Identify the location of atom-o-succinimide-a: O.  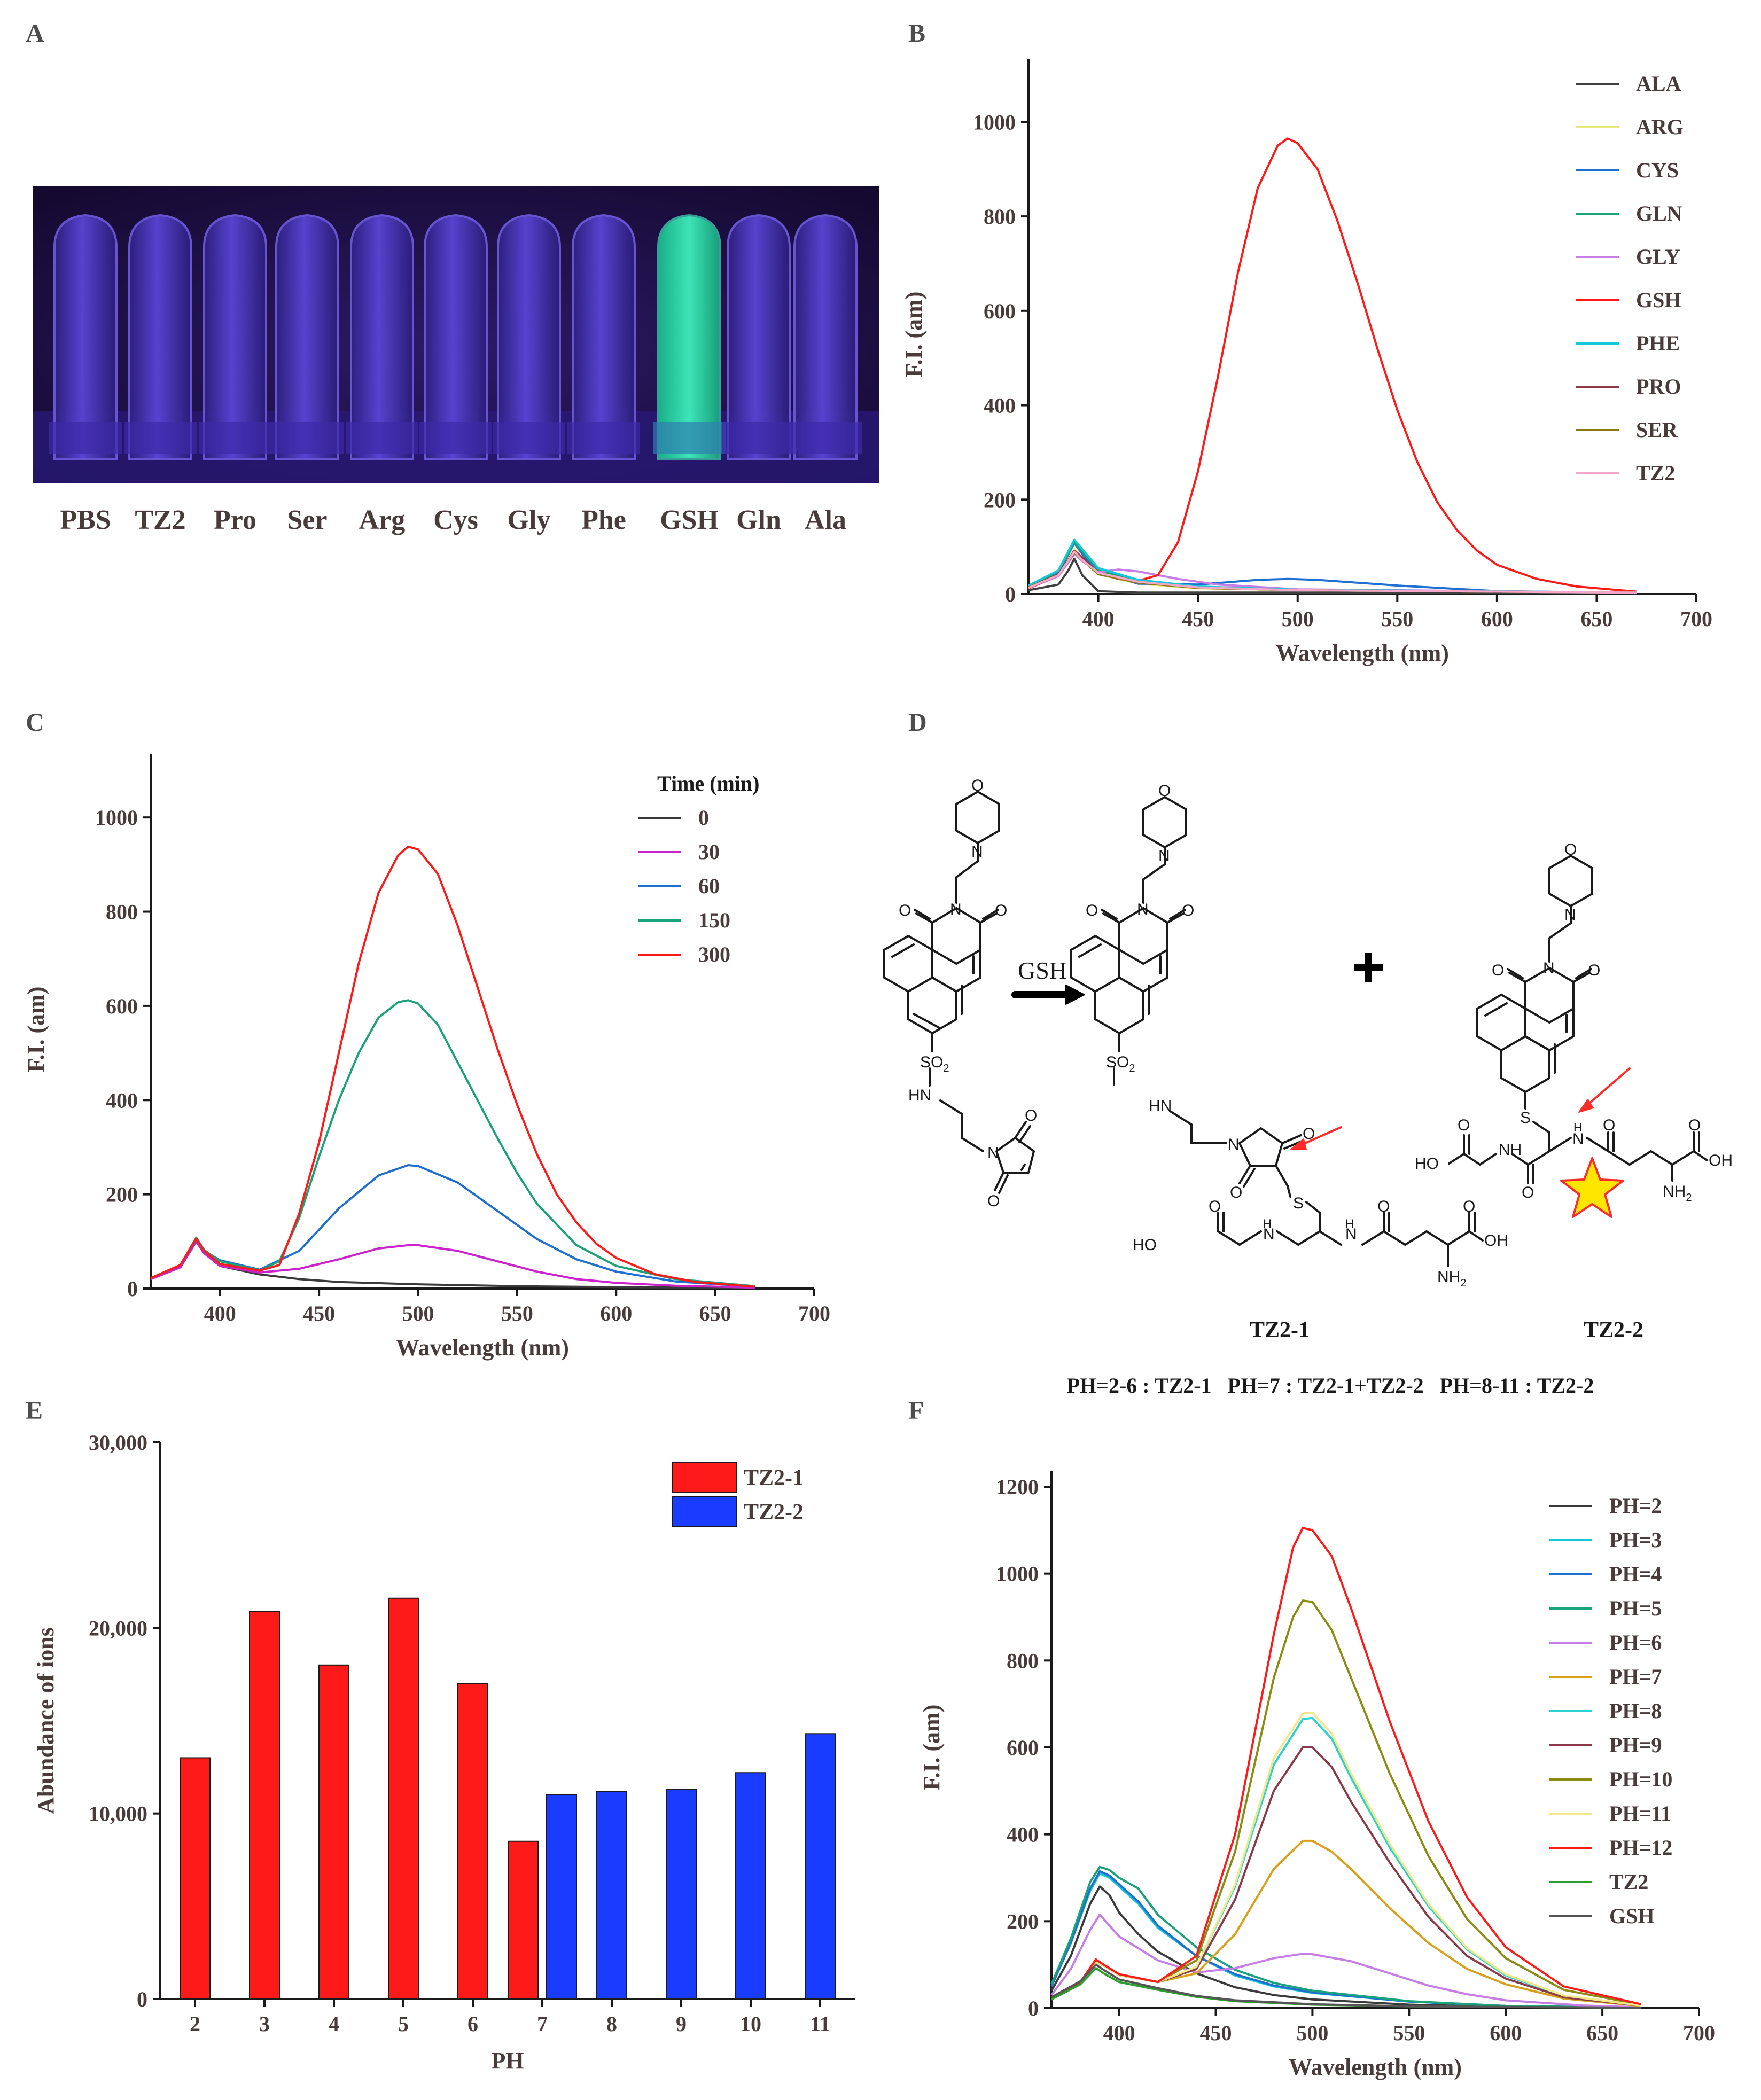
(1309, 1134).